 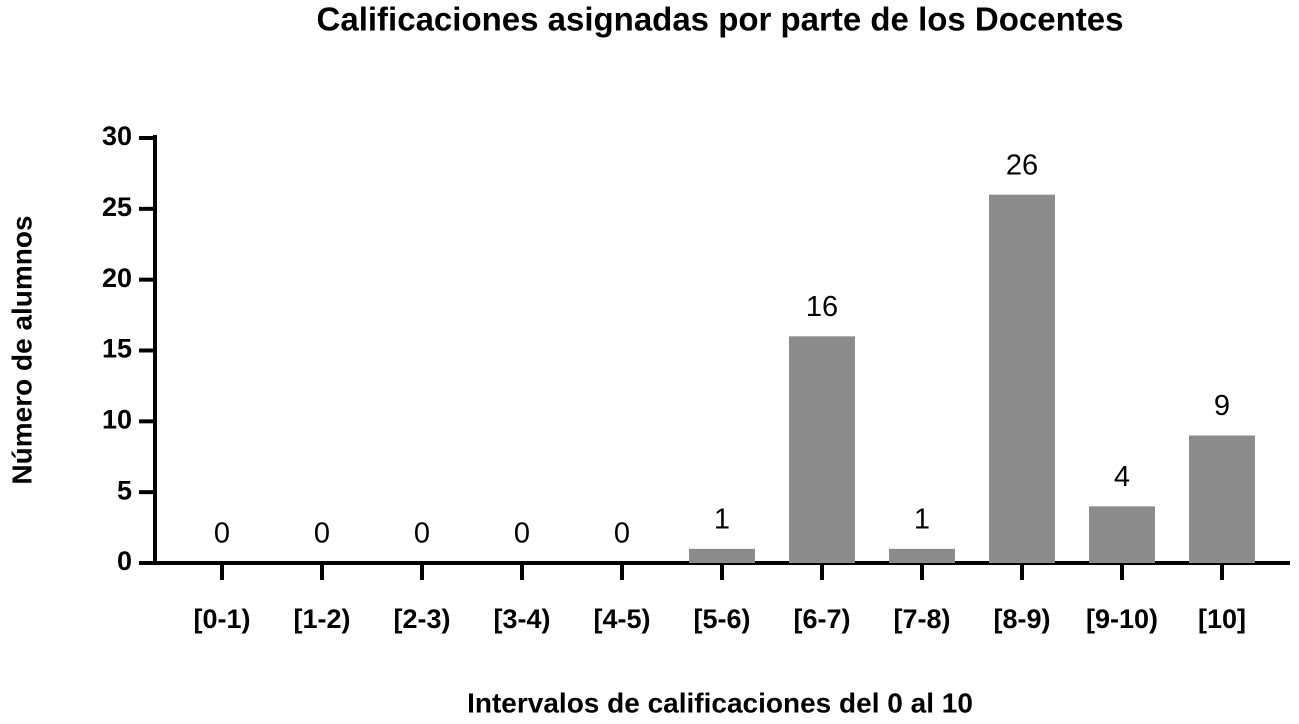 I want to click on value-label: 16, so click(x=822, y=307).